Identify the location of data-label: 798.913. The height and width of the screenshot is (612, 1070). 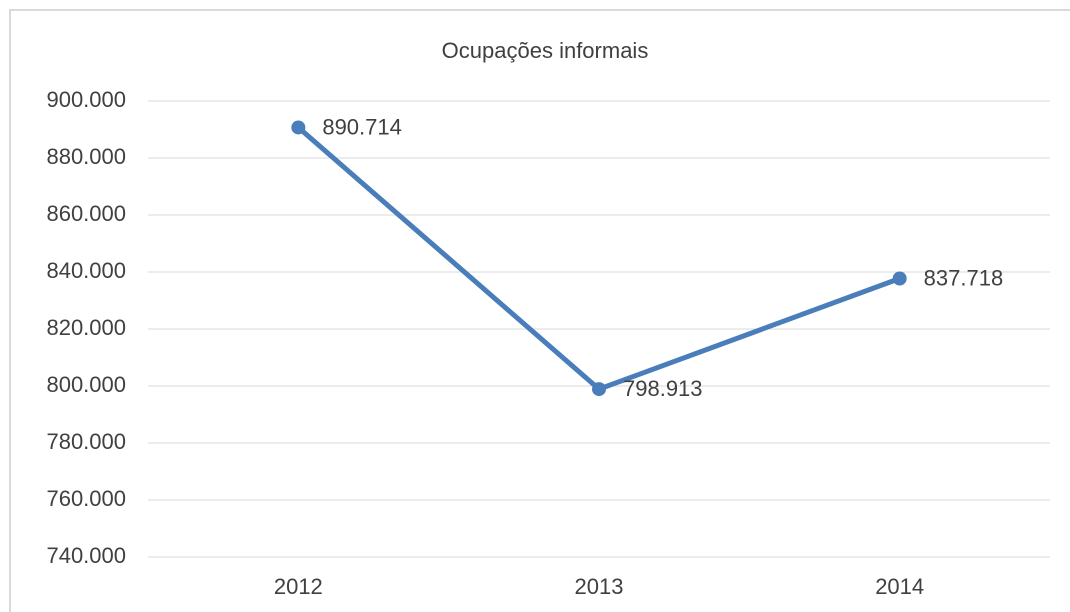
(663, 388).